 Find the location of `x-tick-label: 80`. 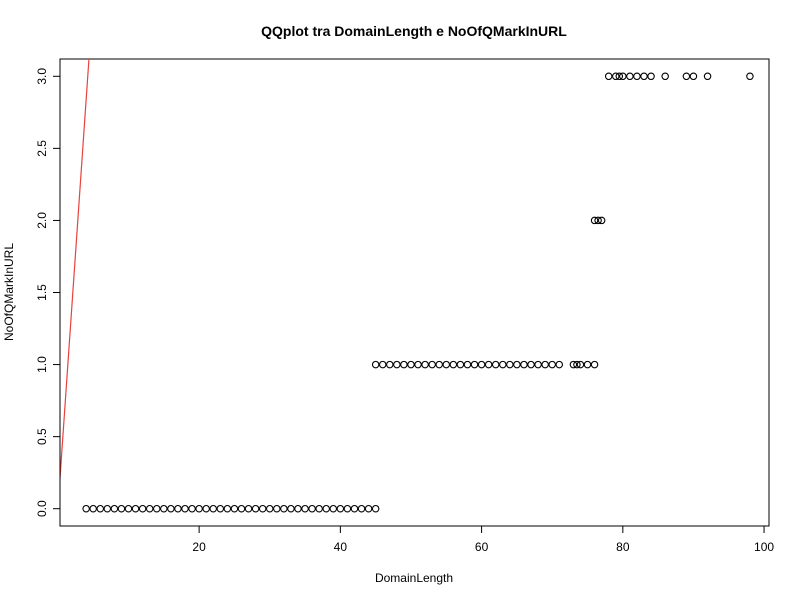

x-tick-label: 80 is located at coordinates (623, 547).